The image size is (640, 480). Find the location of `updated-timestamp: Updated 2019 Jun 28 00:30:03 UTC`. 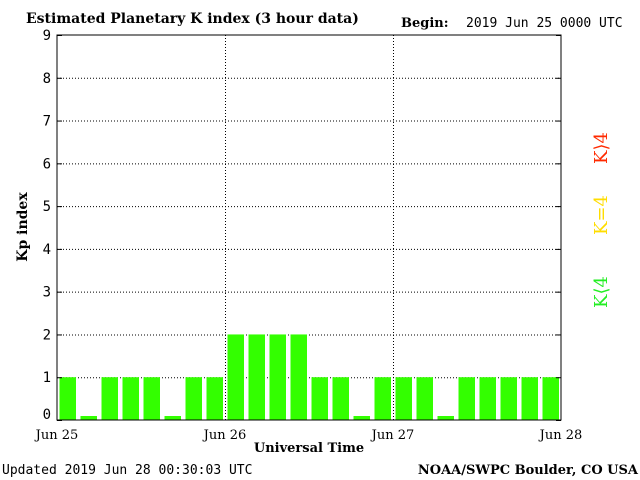

updated-timestamp: Updated 2019 Jun 28 00:30:03 UTC is located at coordinates (127, 470).